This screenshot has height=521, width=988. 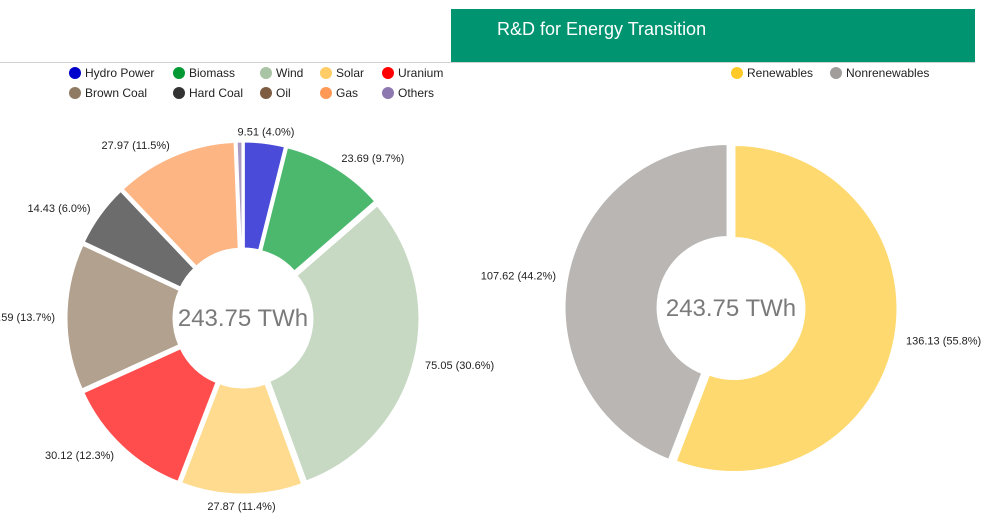 What do you see at coordinates (318, 209) in the screenshot?
I see `slice-biomass` at bounding box center [318, 209].